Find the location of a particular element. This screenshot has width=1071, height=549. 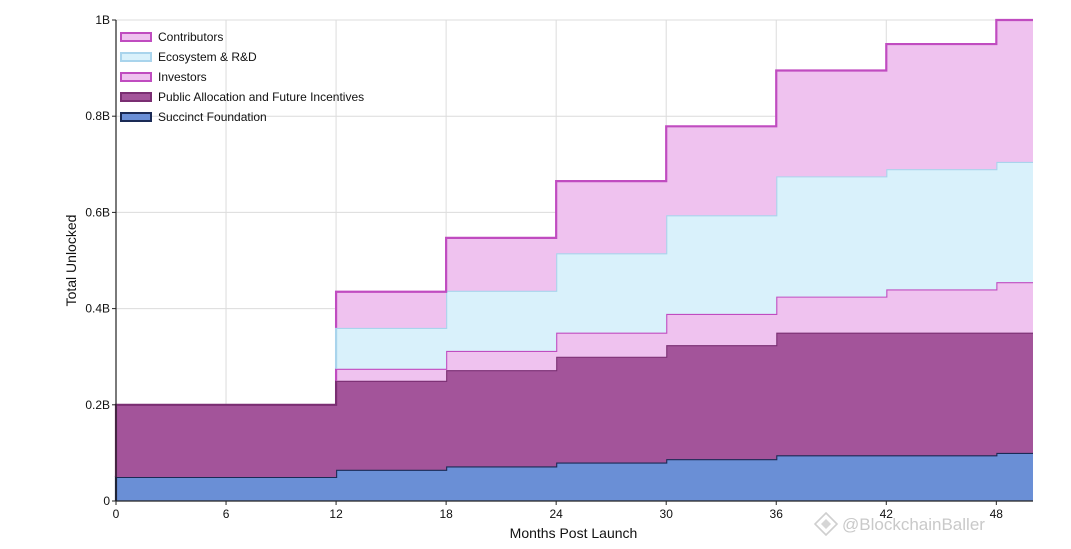

legend-item-public-allocation-and-future-incentives: Public Allocation and Future Incentives is located at coordinates (242, 97).